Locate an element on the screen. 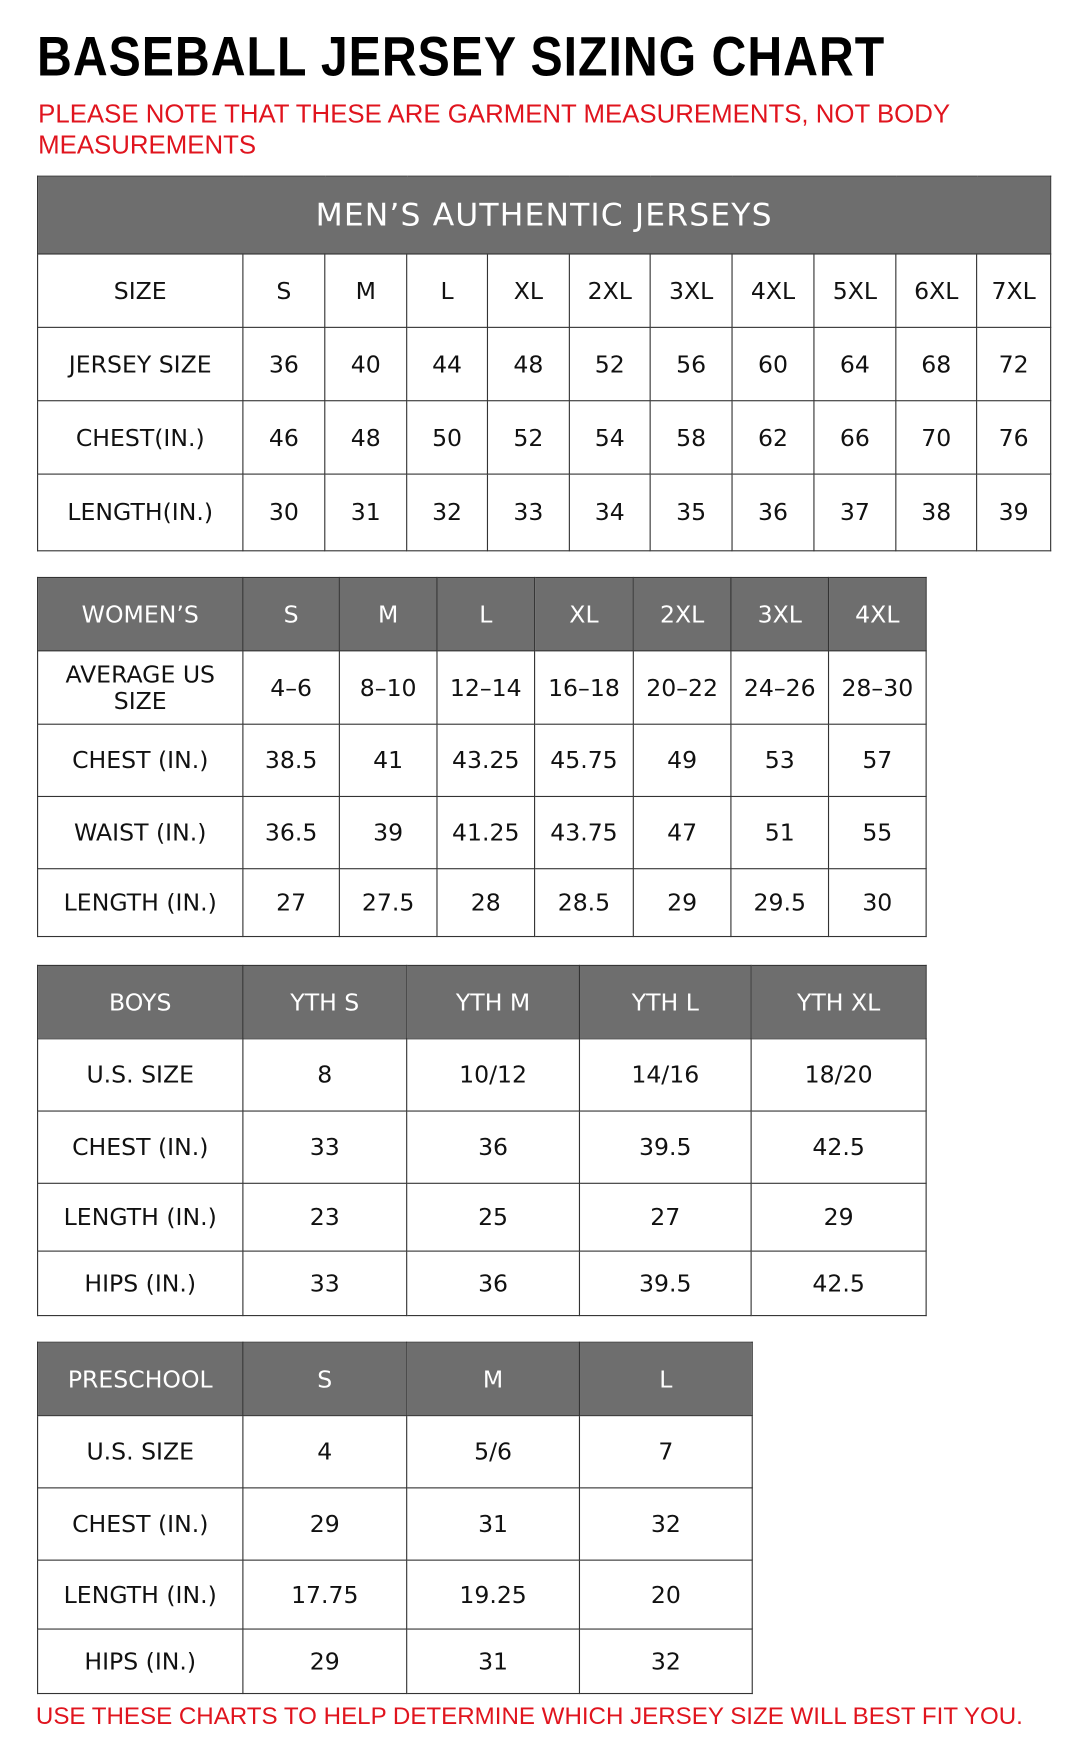 The width and height of the screenshot is (1077, 1743). value-cell: 8 is located at coordinates (325, 1075).